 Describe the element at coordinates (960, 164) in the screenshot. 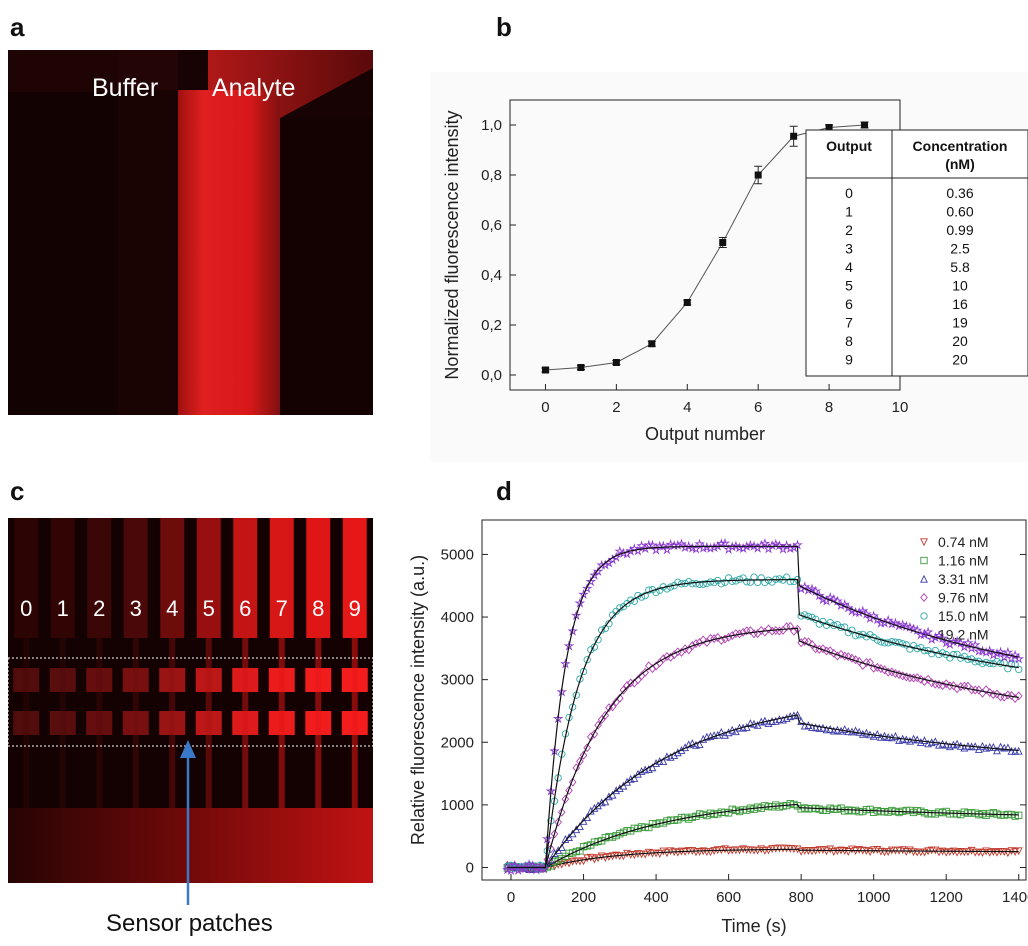

I see `table-header-unit: (nM)` at that location.